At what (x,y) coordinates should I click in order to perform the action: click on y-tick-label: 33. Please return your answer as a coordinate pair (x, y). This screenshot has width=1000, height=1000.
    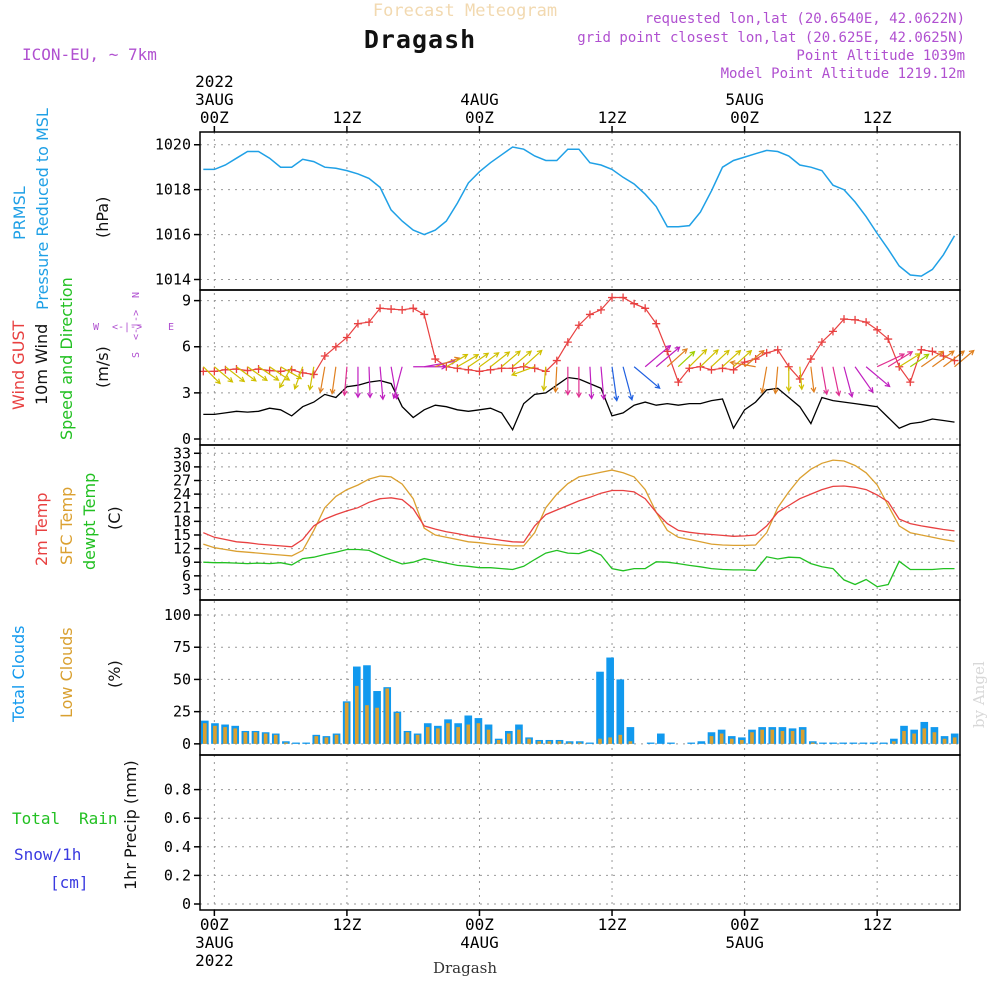
    Looking at the image, I should click on (182, 453).